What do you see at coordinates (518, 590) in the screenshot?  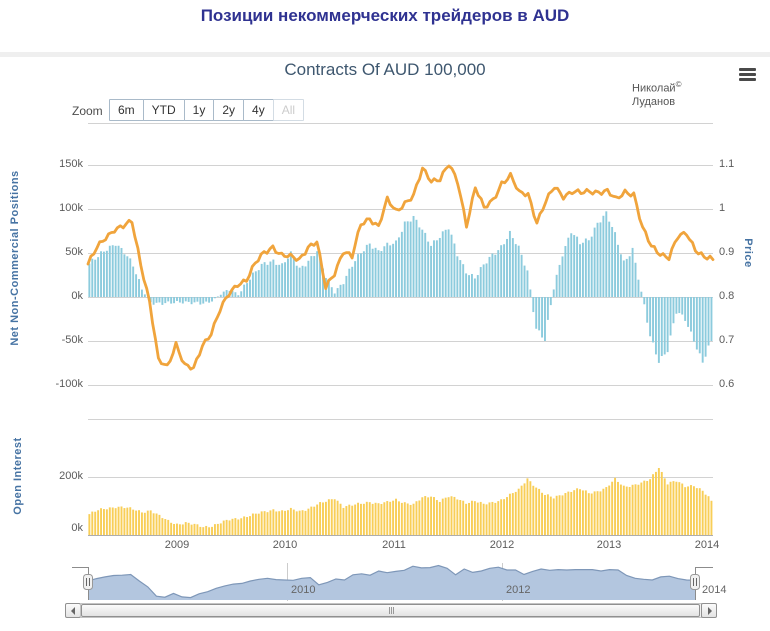 I see `navigator-label-2012: 2012` at bounding box center [518, 590].